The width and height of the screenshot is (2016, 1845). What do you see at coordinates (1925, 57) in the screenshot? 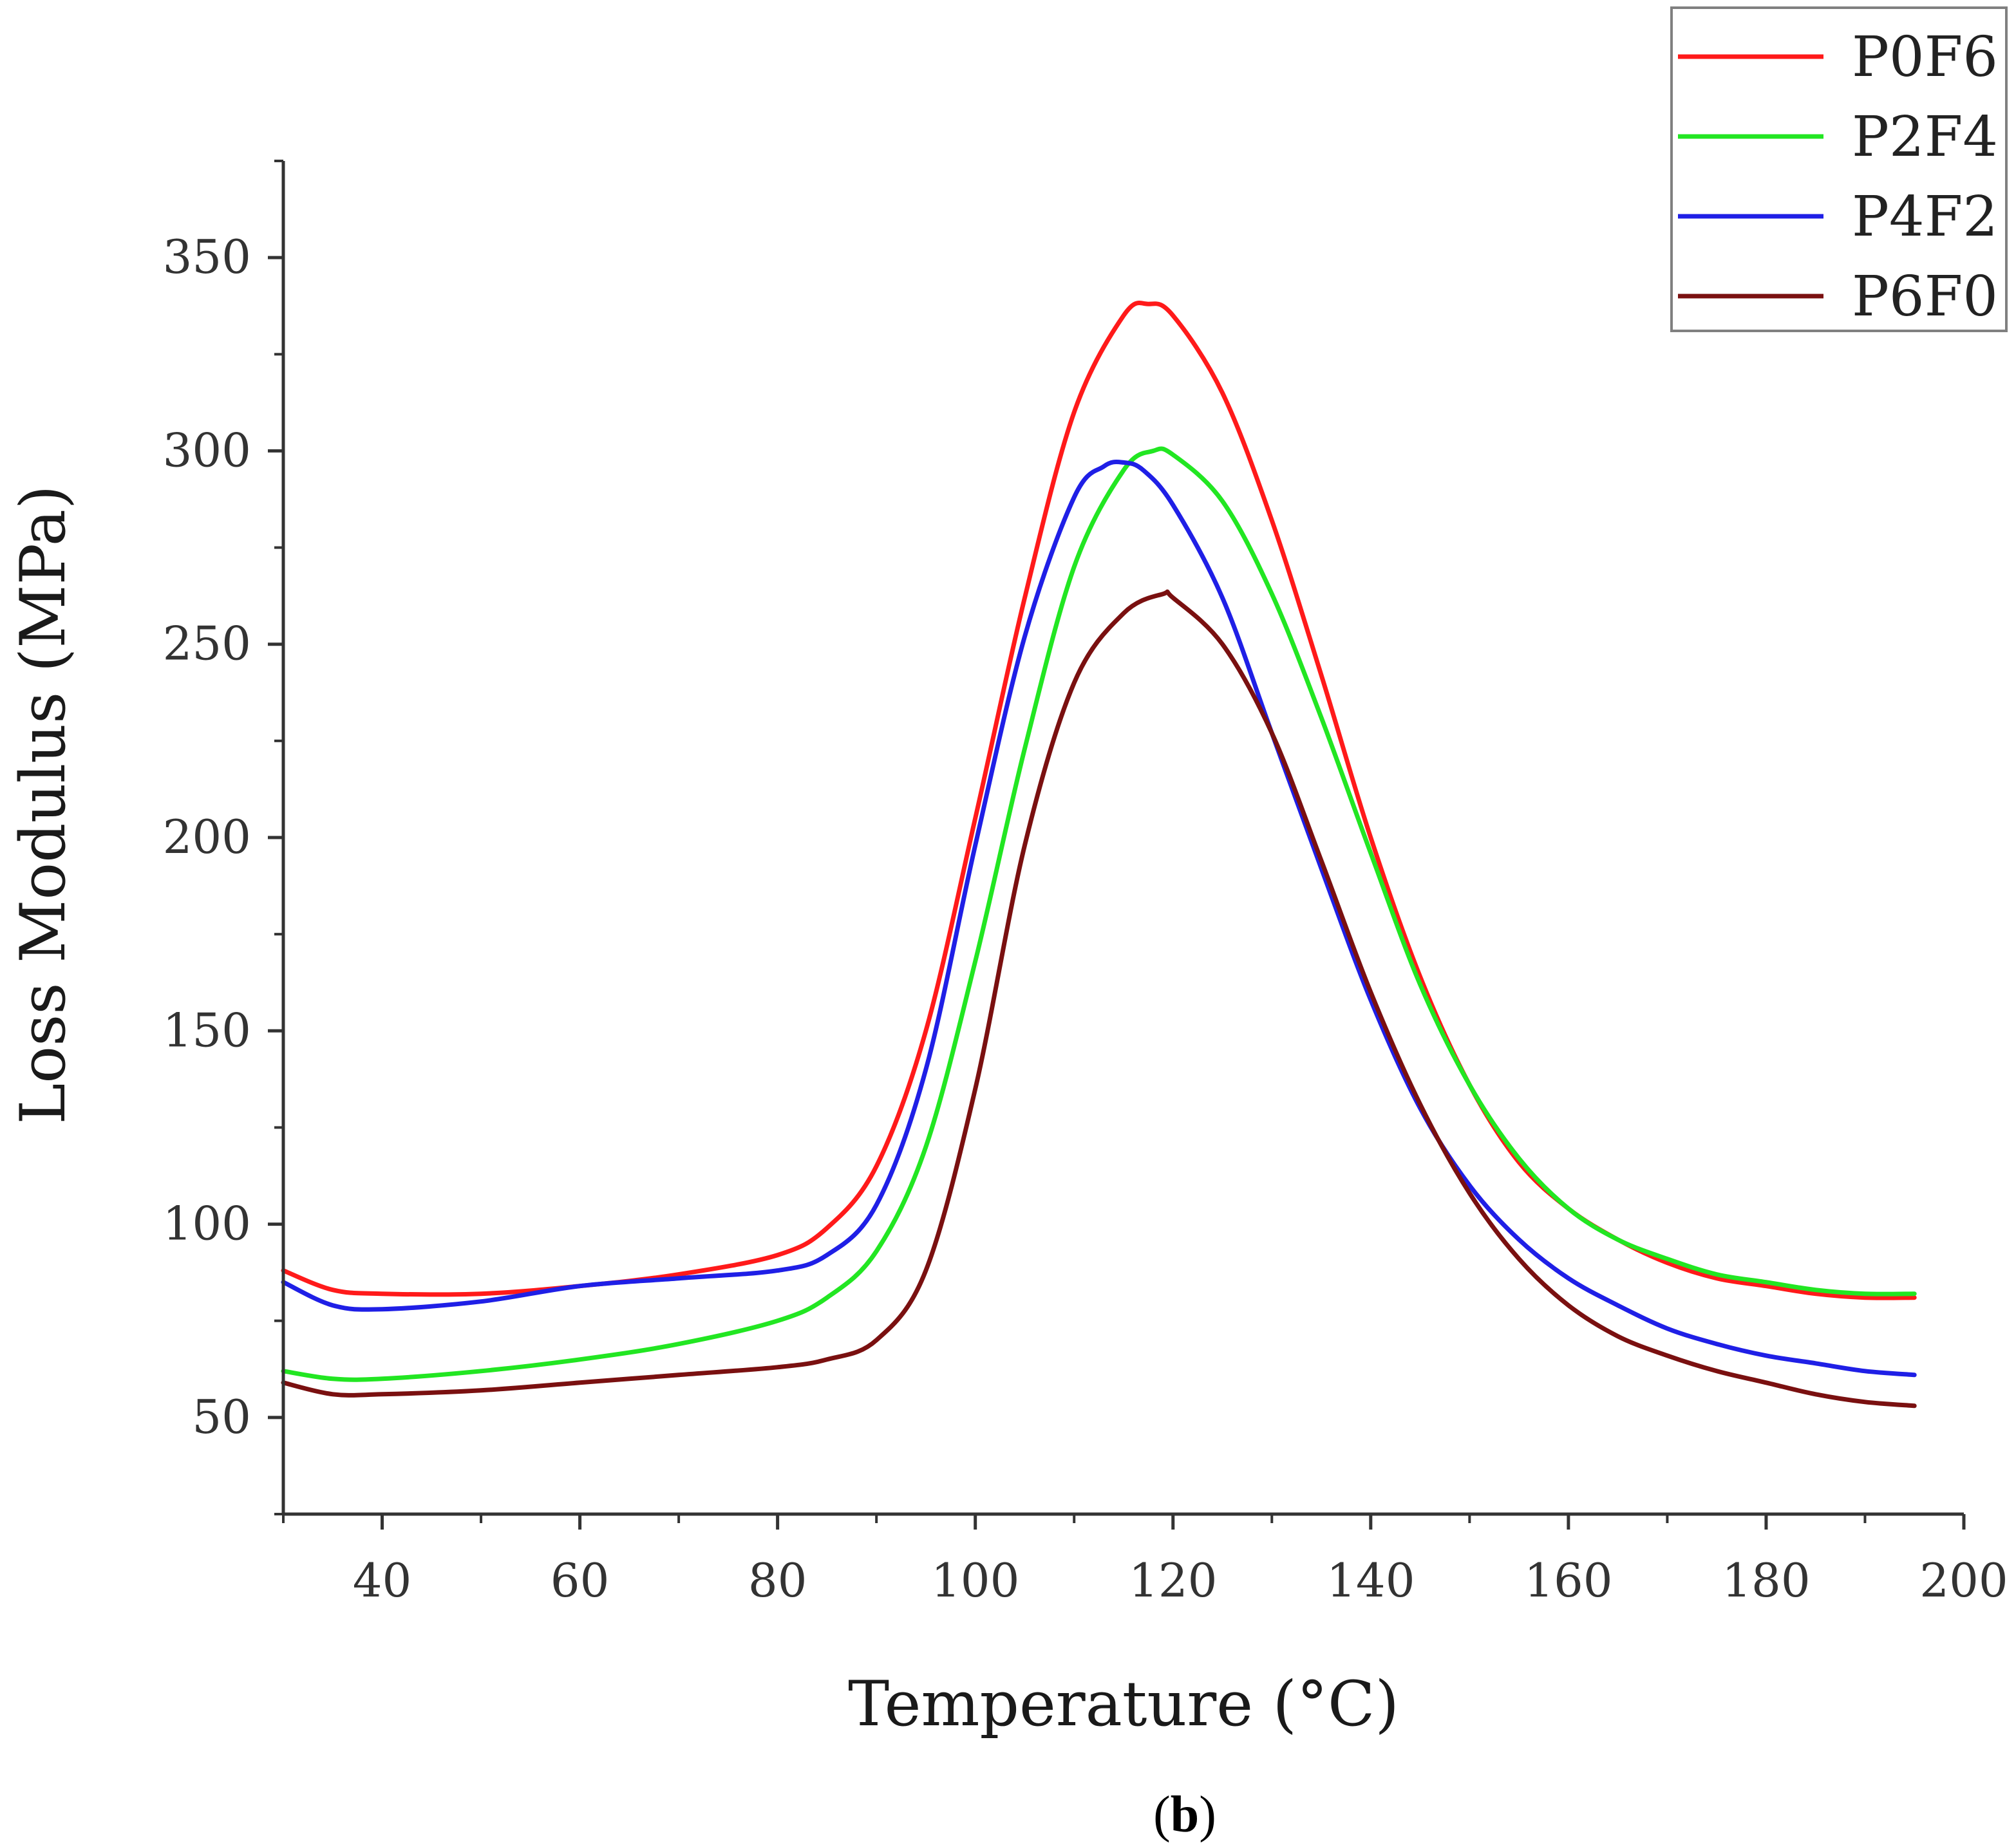
I see `legend-label-p0f6: P0F6` at bounding box center [1925, 57].